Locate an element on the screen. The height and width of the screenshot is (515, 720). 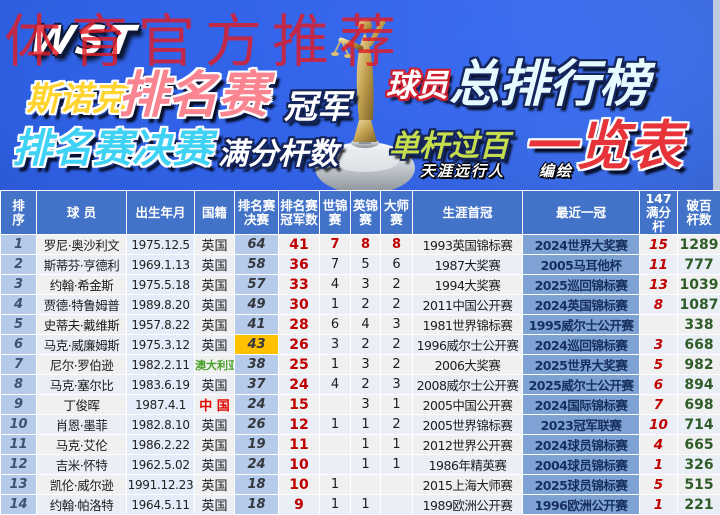
cell-player: 马克·艾伦 is located at coordinates (82, 445).